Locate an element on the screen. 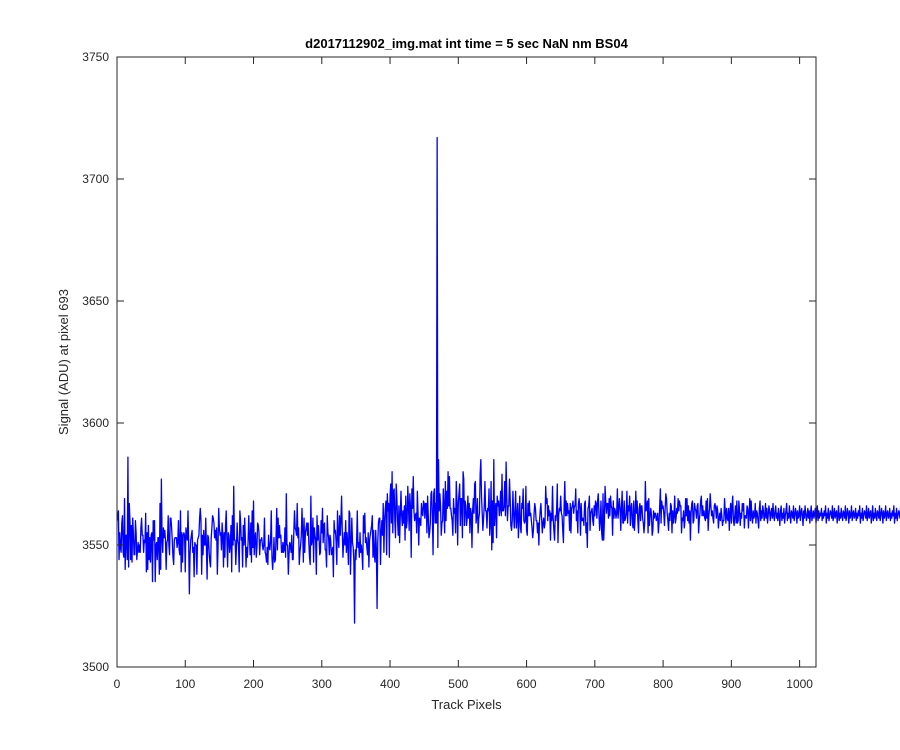  x-tick-label: 200 is located at coordinates (254, 684).